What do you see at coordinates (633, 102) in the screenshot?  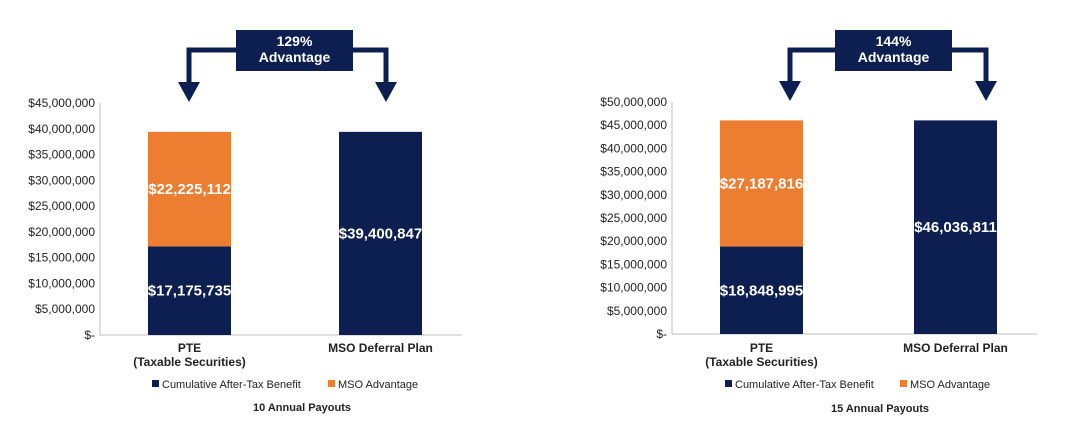 I see `y-tick-label: $50,000,000` at bounding box center [633, 102].